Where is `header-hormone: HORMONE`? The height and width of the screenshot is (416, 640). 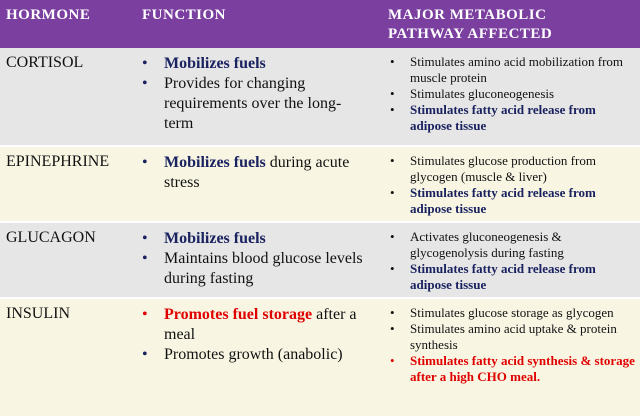
header-hormone: HORMONE is located at coordinates (48, 15).